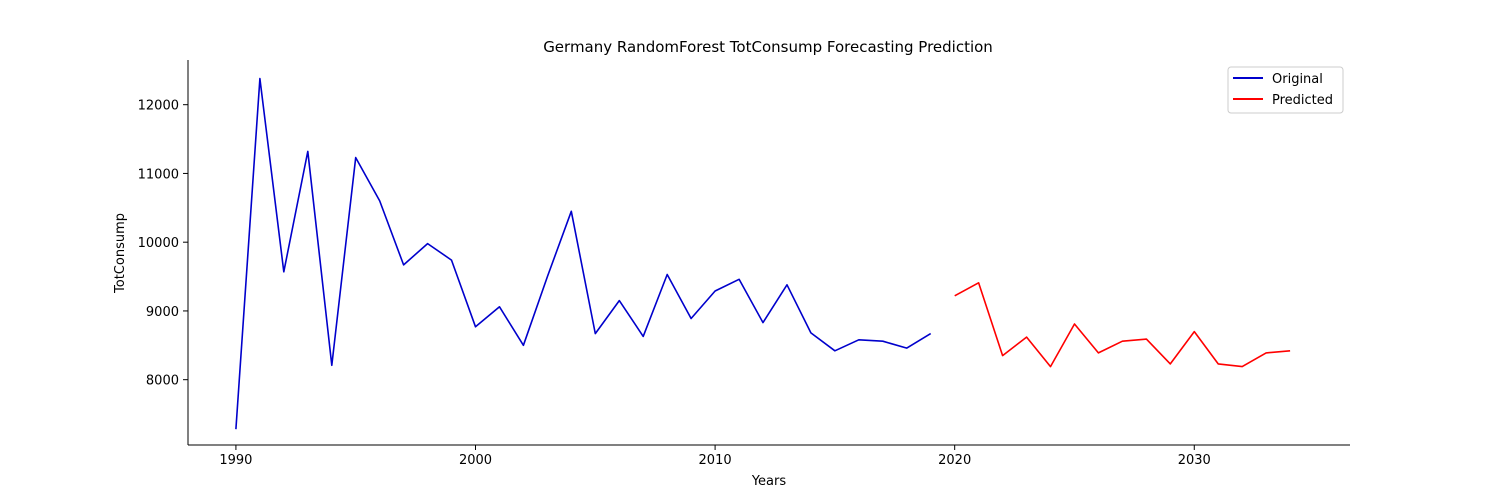 The image size is (1500, 500). Describe the element at coordinates (158, 106) in the screenshot. I see `y-tick-label-12000: 12000` at that location.